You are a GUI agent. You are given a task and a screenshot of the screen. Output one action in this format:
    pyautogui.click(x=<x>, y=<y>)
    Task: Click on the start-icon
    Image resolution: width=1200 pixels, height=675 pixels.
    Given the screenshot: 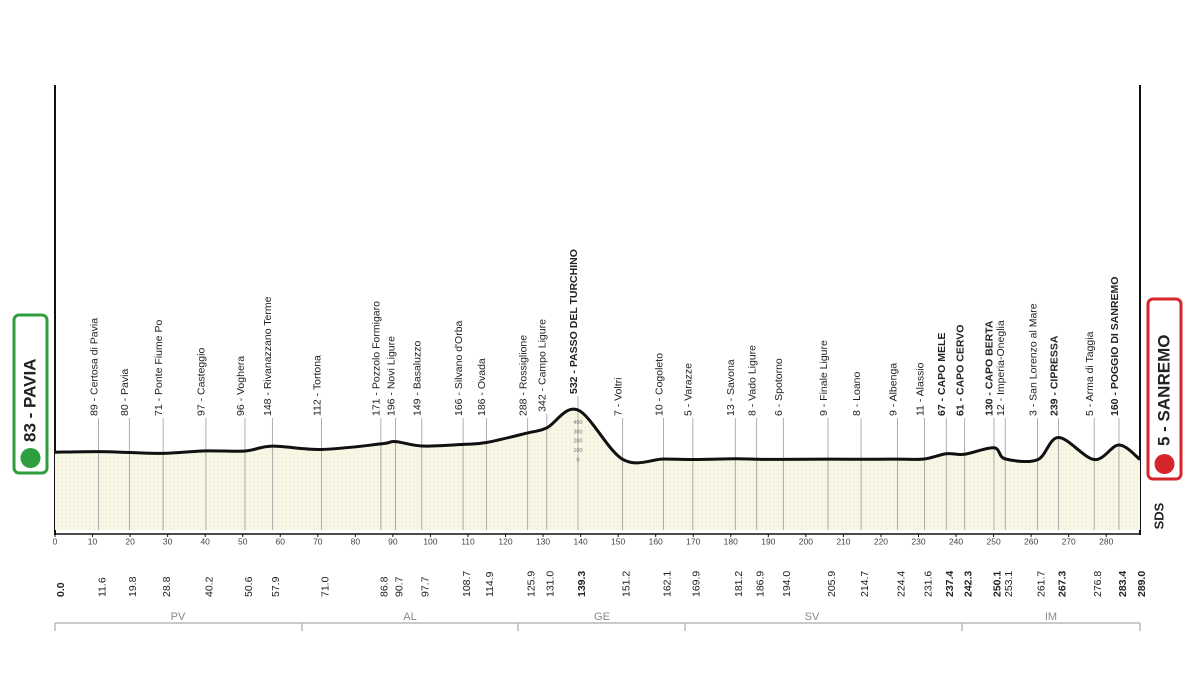 What is the action you would take?
    pyautogui.click(x=30, y=458)
    